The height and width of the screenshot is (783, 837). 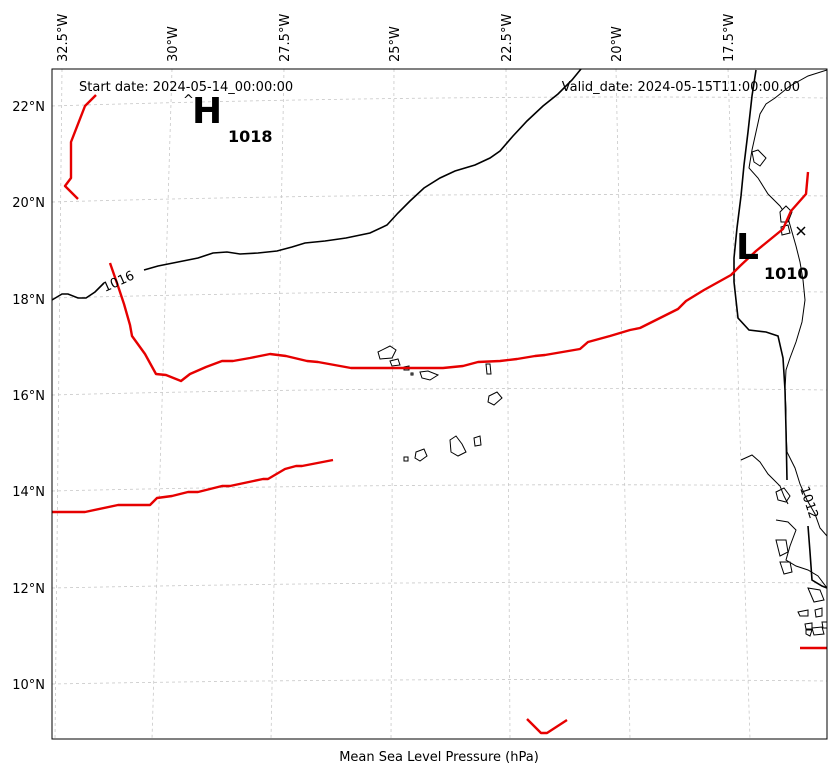 I want to click on high-center-marker: ^, so click(x=188, y=100).